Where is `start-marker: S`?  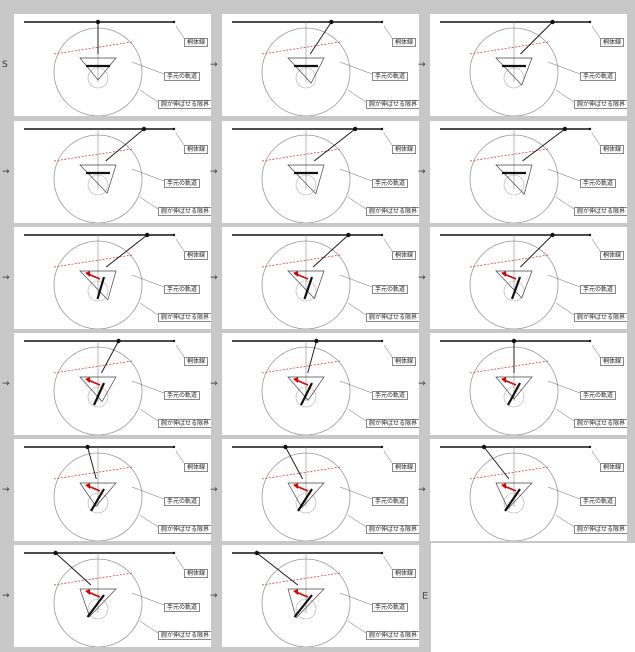
start-marker: S is located at coordinates (5, 65).